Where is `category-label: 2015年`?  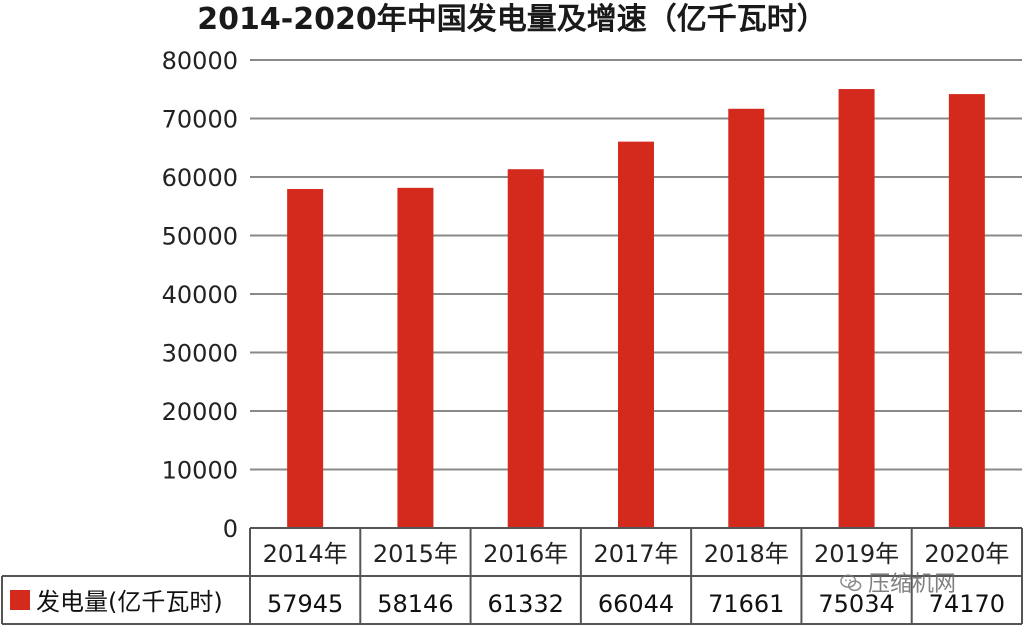 category-label: 2015年 is located at coordinates (415, 554).